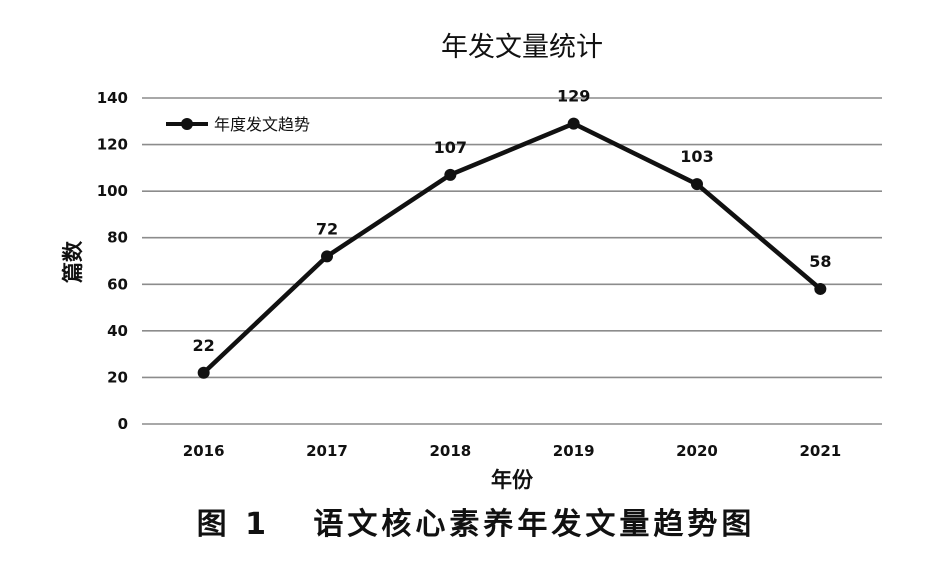  Describe the element at coordinates (820, 261) in the screenshot. I see `data-label: 58` at that location.